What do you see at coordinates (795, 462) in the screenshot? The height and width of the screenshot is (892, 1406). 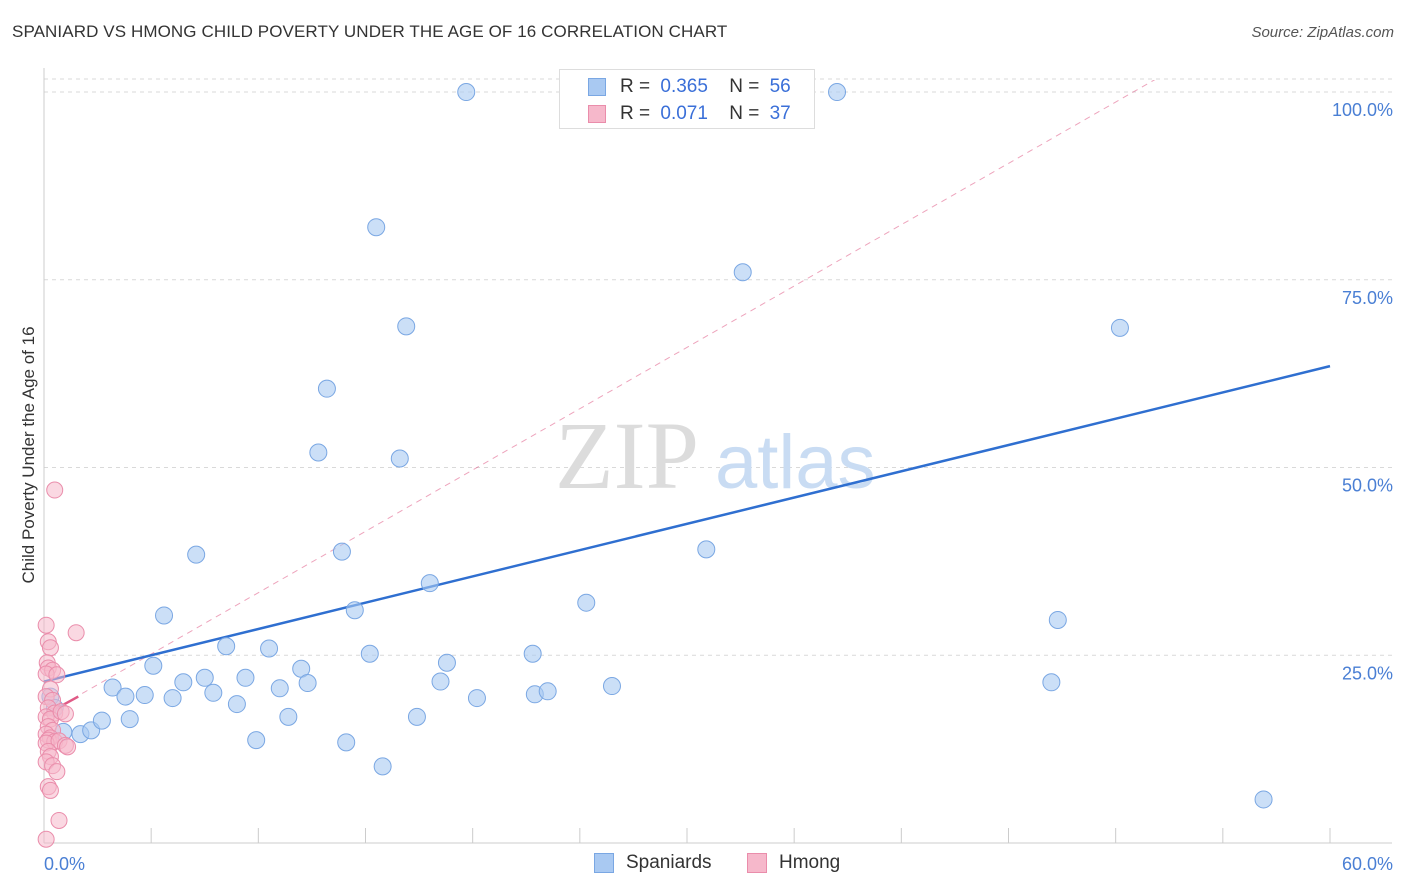 I see `watermark-atlas: atlas` at bounding box center [795, 462].